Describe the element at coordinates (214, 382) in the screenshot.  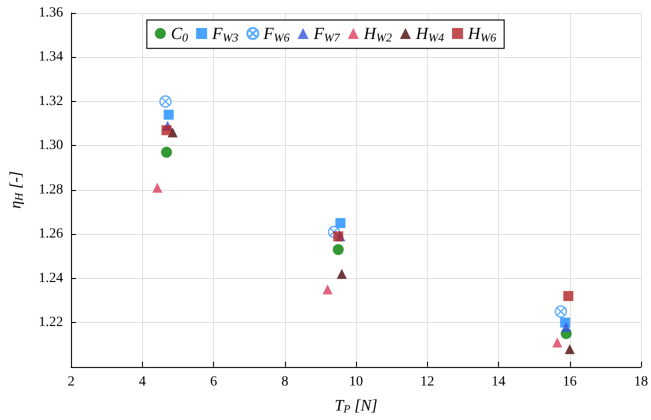
I see `x-tick-label: 6` at that location.